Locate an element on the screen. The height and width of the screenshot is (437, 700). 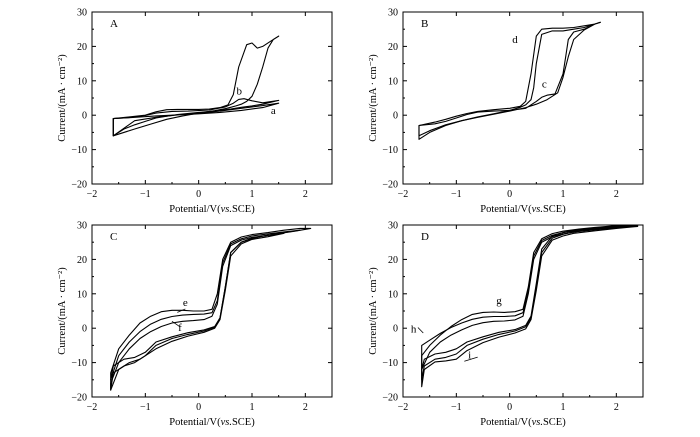
panel-a-curve-label-a: a is located at coordinates (273, 111).